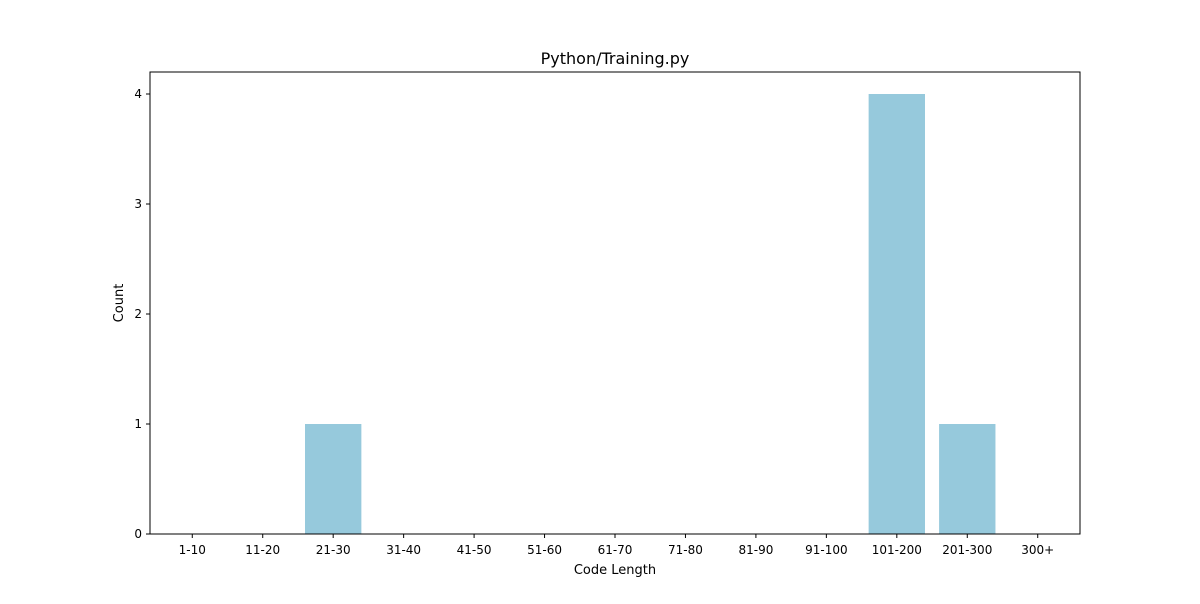  What do you see at coordinates (474, 550) in the screenshot?
I see `x-tick-label: 41-50` at bounding box center [474, 550].